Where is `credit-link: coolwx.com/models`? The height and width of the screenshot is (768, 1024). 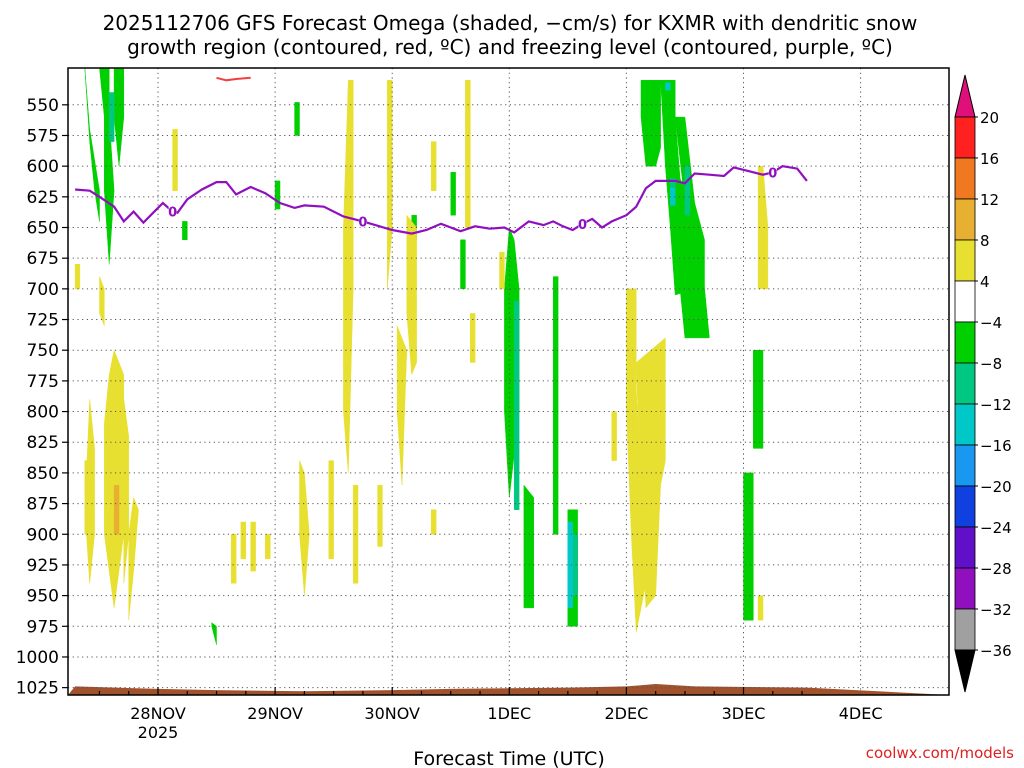 credit-link: coolwx.com/models is located at coordinates (940, 753).